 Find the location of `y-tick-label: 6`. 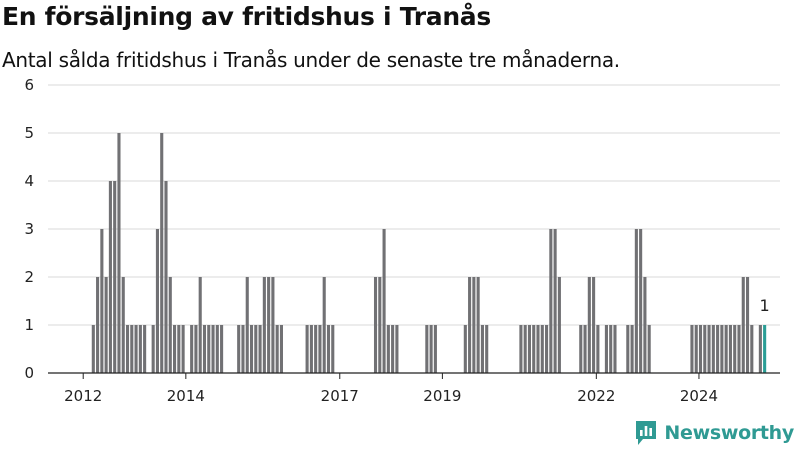

y-tick-label: 6 is located at coordinates (29, 85).